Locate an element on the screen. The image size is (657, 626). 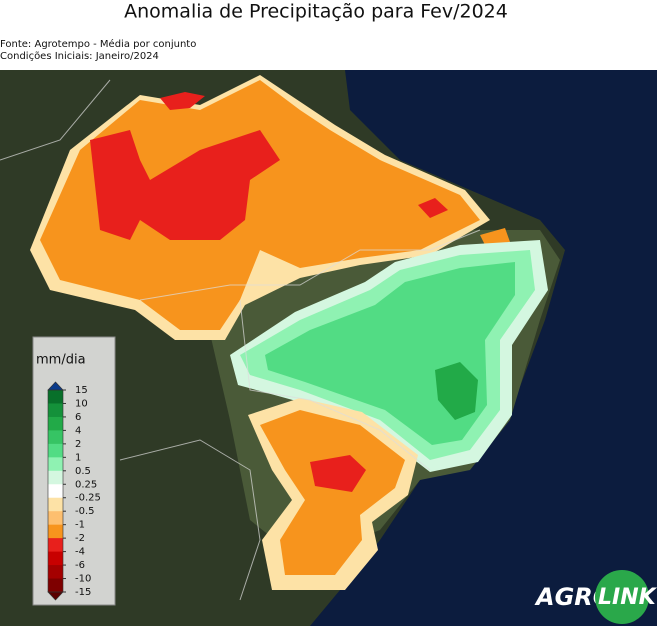
colorbar-label: -0.5 is located at coordinates (85, 511).